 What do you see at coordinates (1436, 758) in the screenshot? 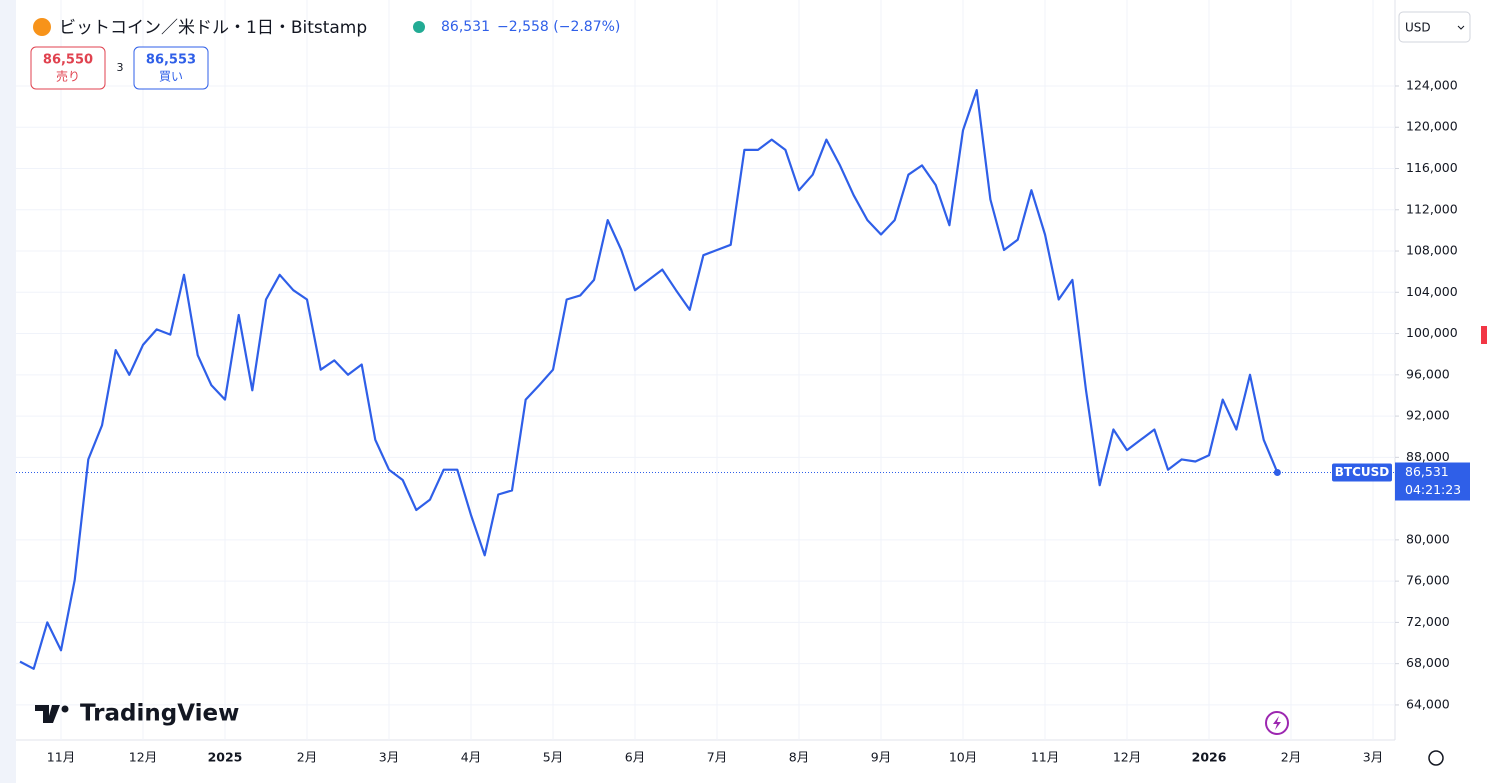
I see `settings-icon` at bounding box center [1436, 758].